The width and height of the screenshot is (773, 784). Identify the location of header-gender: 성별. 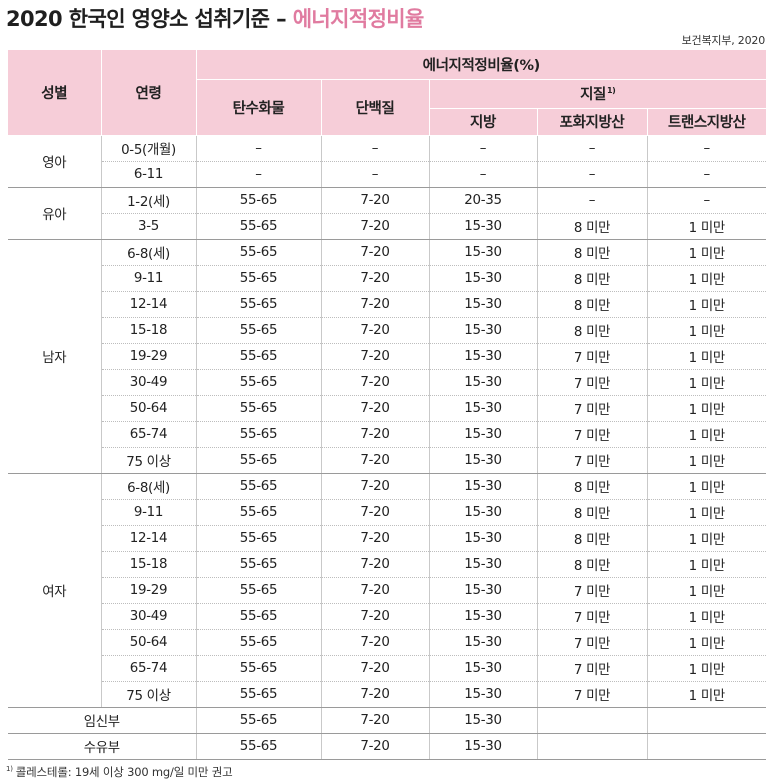
(54, 93).